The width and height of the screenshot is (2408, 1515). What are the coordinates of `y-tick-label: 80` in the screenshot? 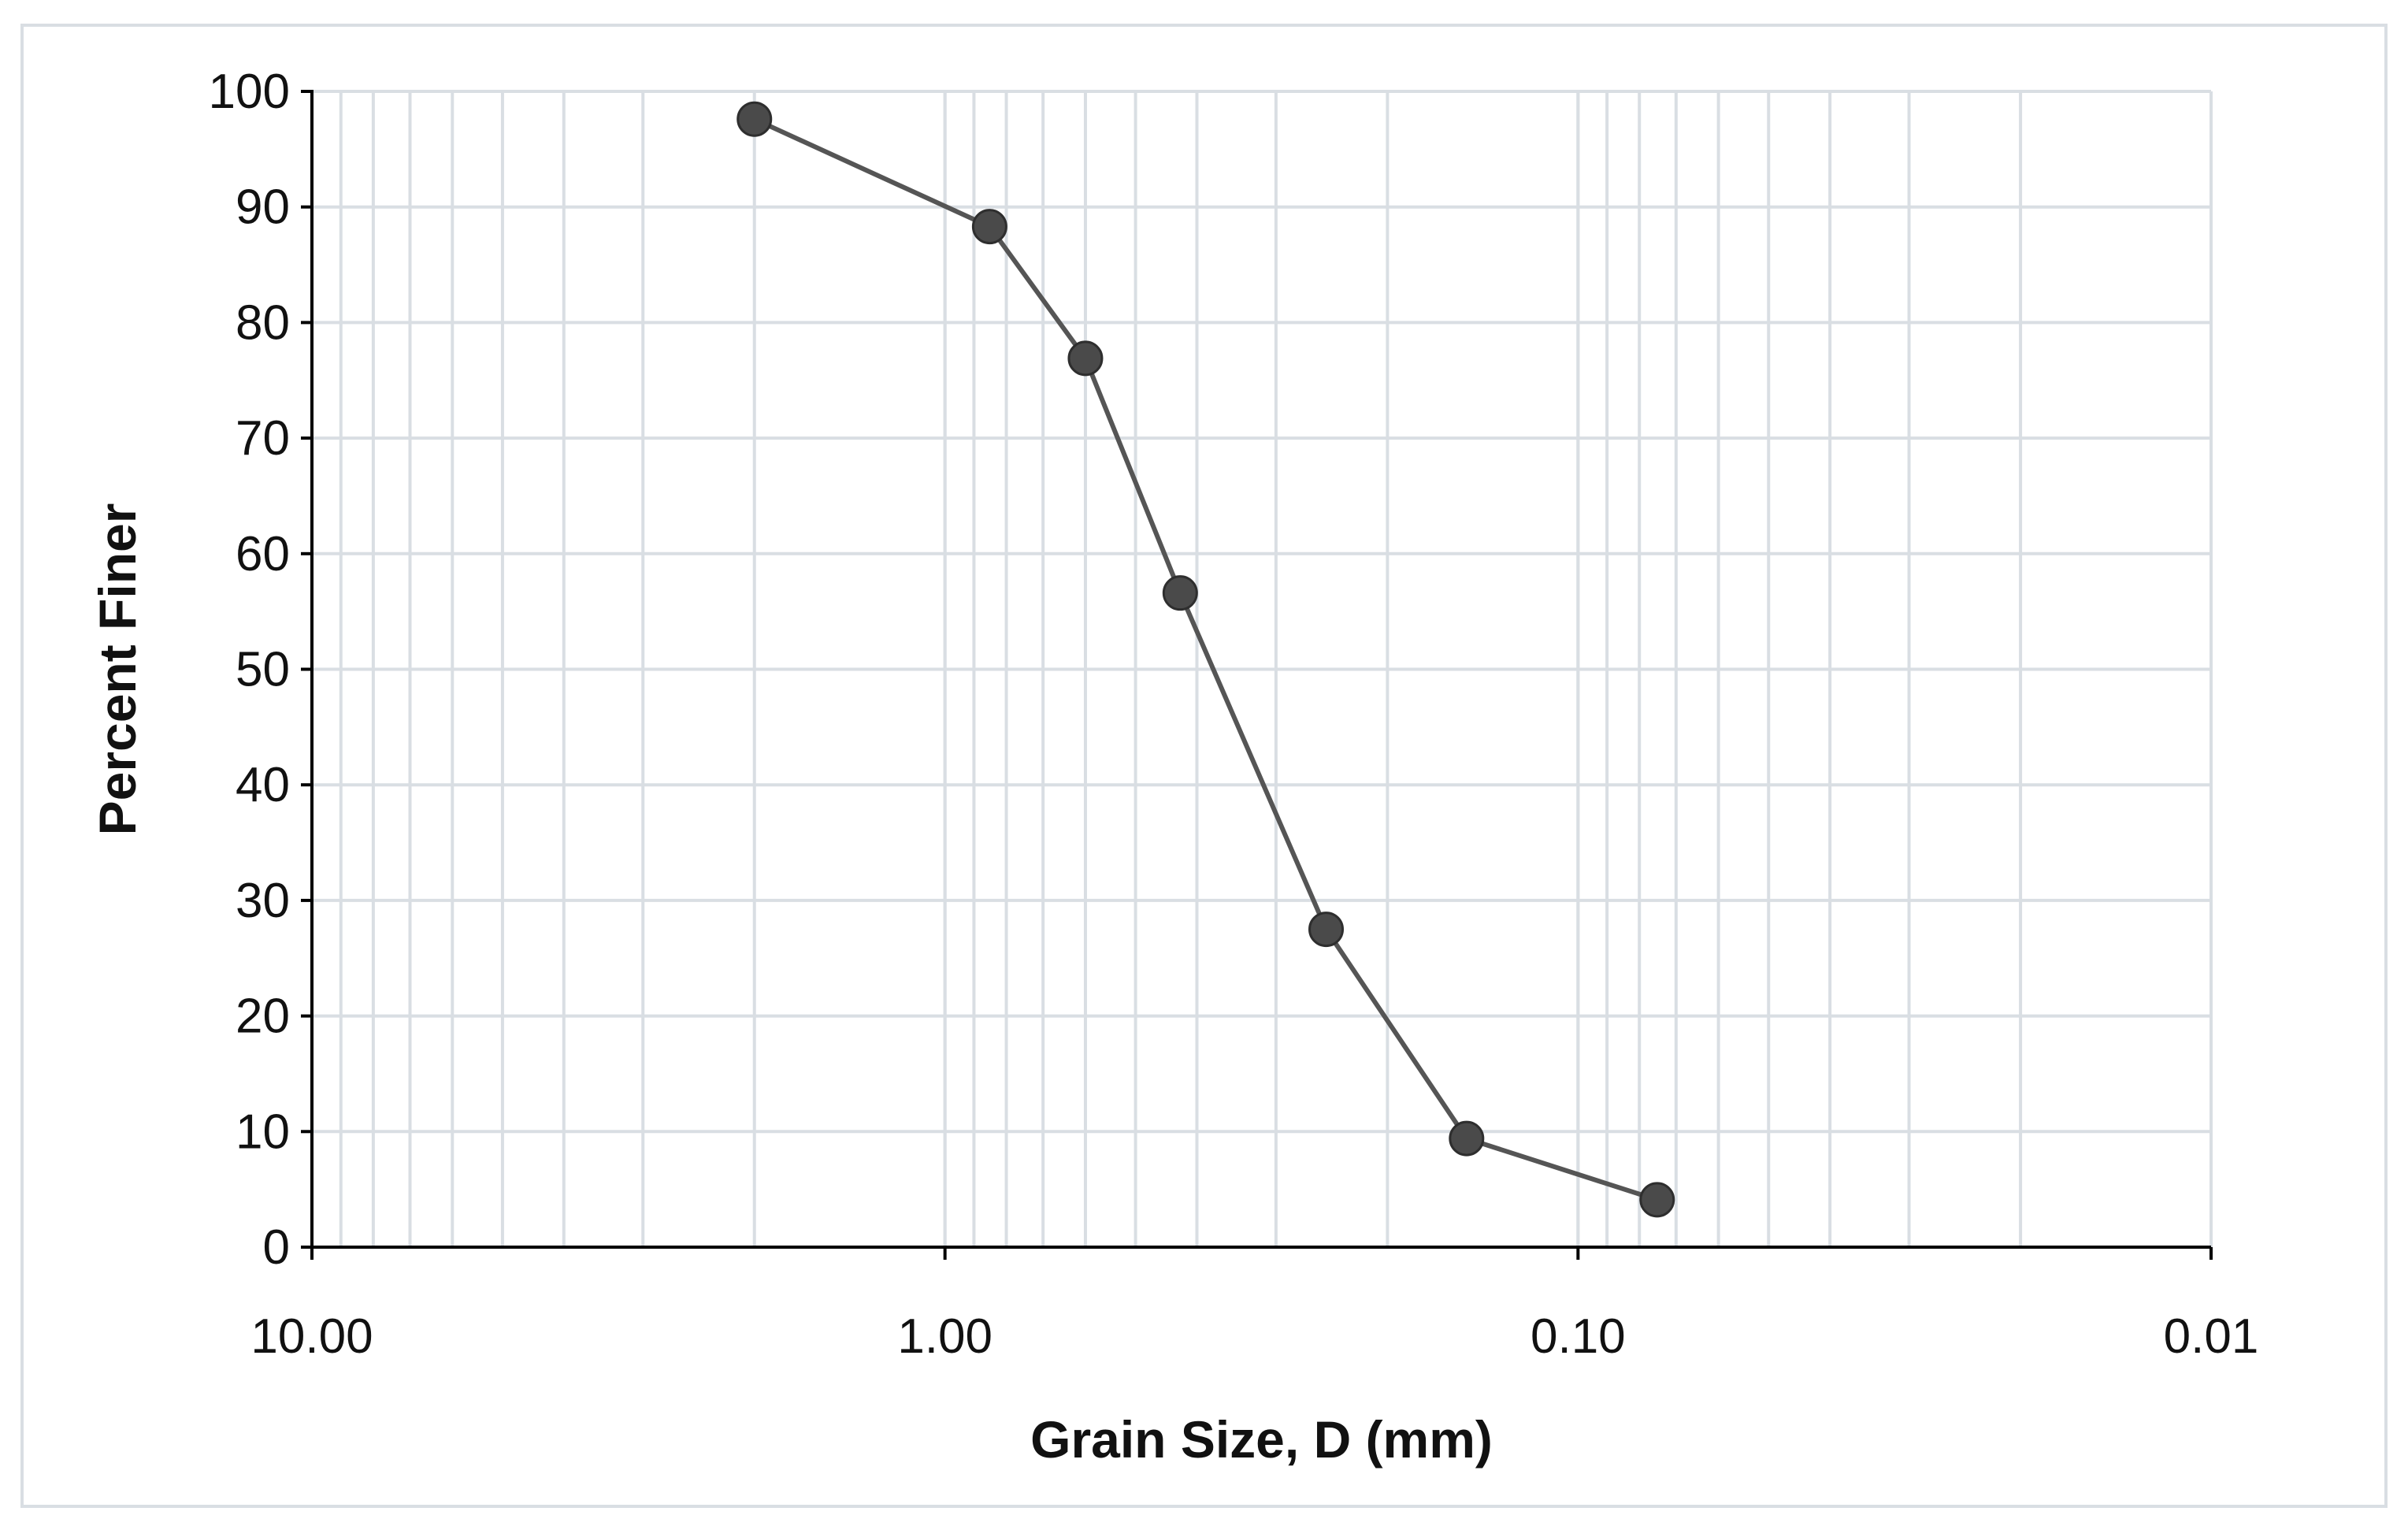 It's located at (263, 323).